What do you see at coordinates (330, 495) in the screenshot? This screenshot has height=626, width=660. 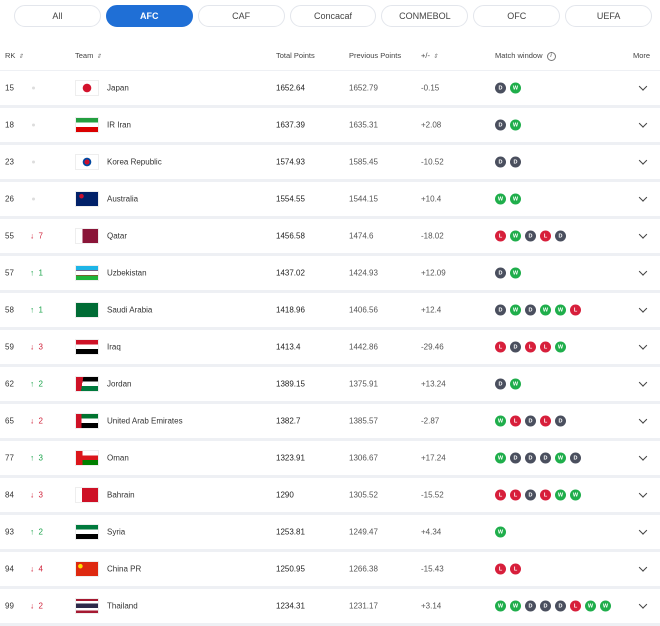 I see `table-row: 84 ↓ 3 Bahrain 1290 1305.52 -15.52 L L D L W W` at bounding box center [330, 495].